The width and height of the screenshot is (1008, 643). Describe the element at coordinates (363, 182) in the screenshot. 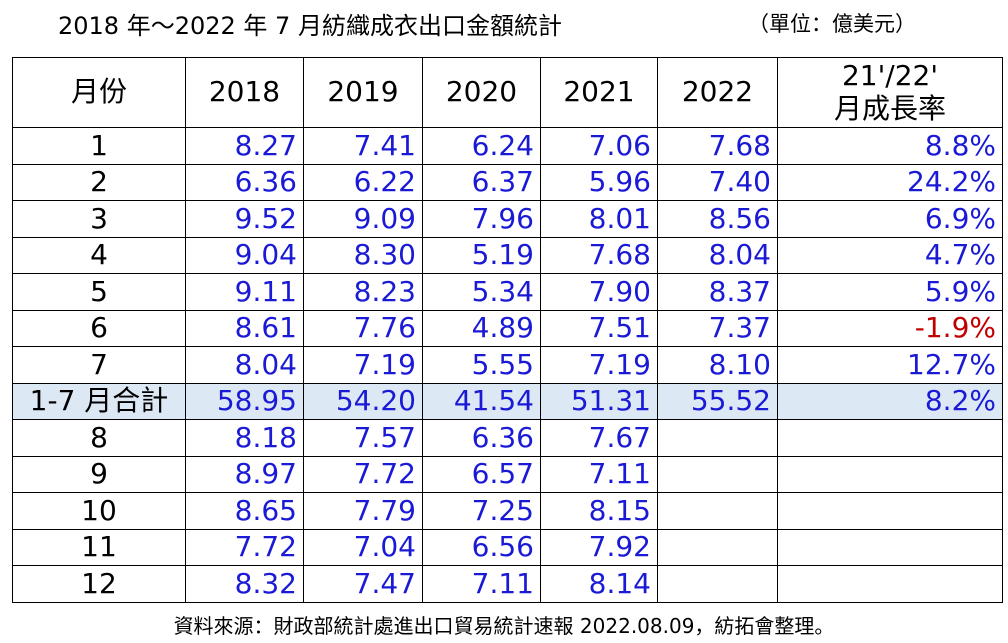

I see `cell: 6.22` at that location.